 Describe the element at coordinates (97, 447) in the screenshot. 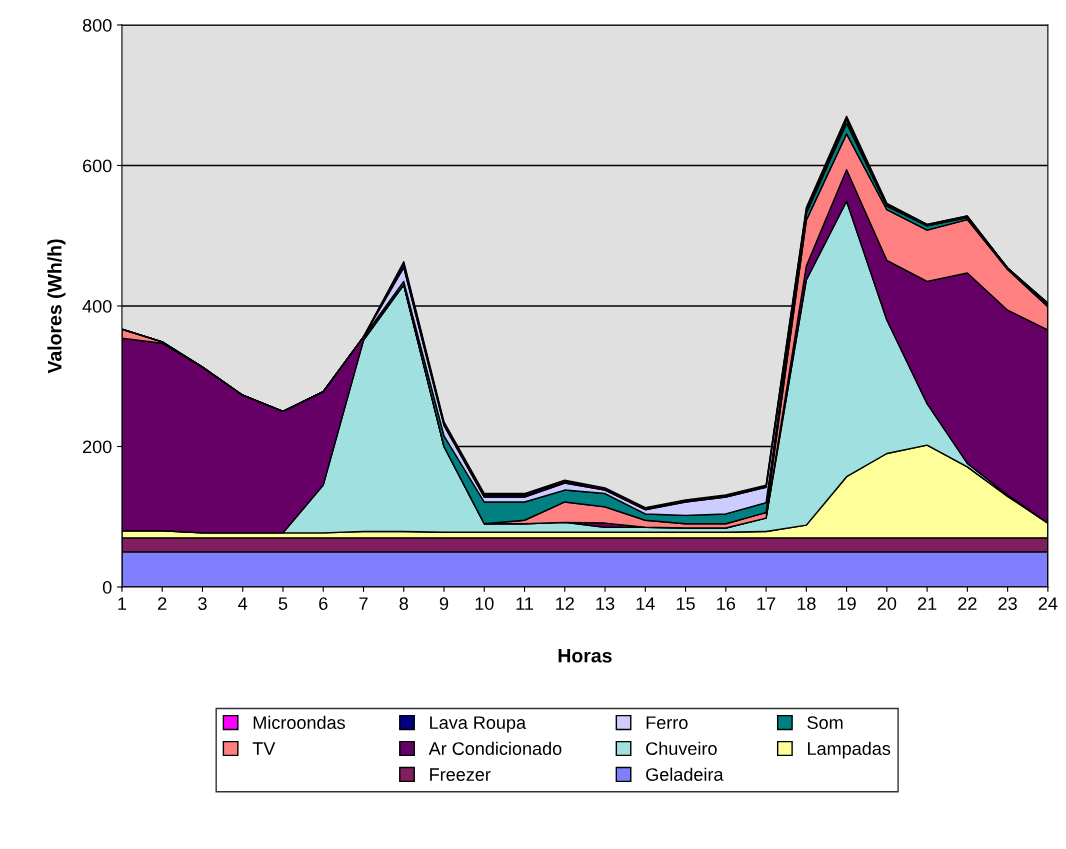

I see `y-tick-label: 200` at that location.